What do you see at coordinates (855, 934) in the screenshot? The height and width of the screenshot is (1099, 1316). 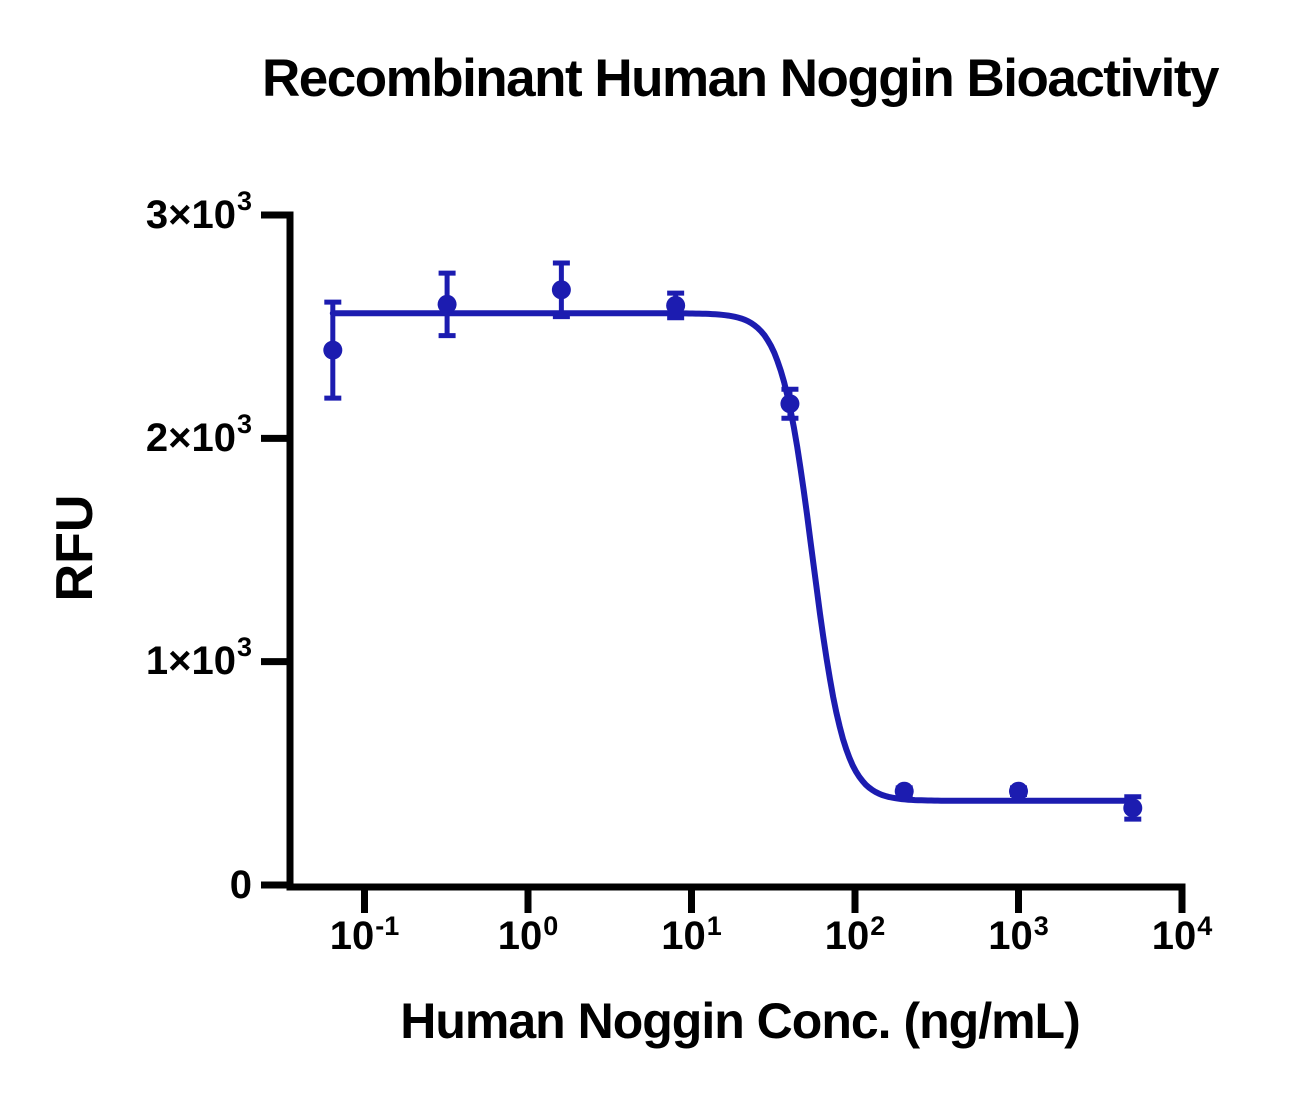 I see `x-tick-label: 10²` at bounding box center [855, 934].